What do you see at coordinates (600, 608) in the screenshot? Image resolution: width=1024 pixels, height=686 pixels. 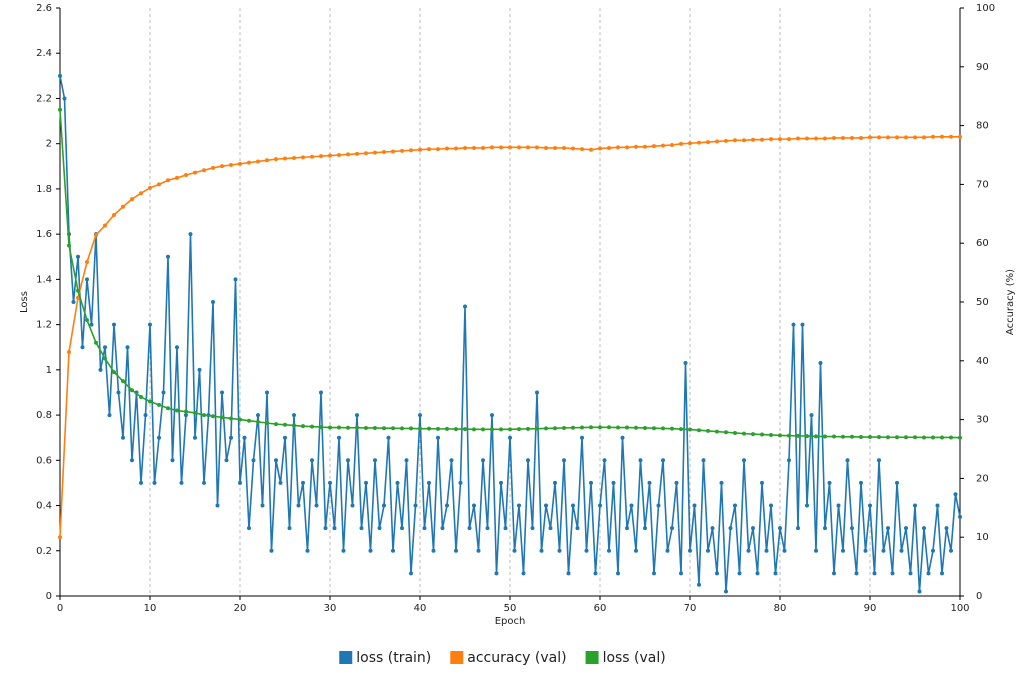 I see `x-tick-label: 60` at bounding box center [600, 608].